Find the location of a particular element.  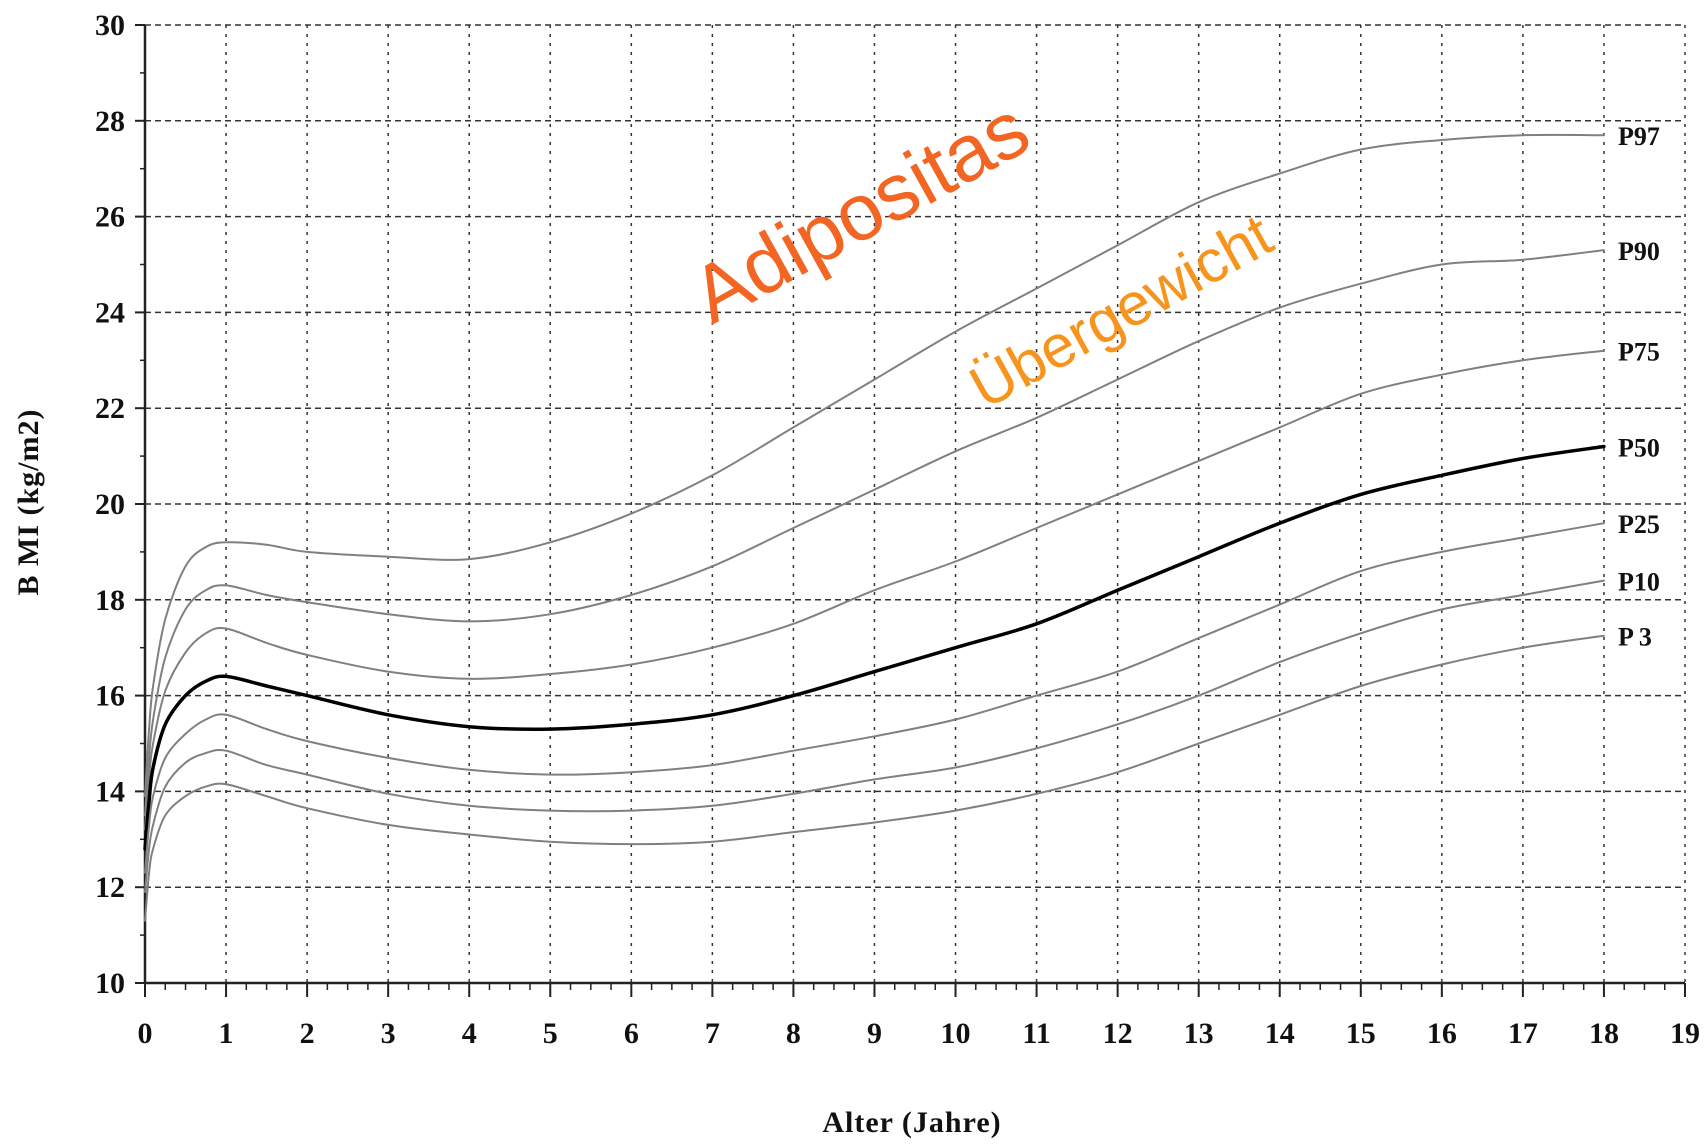

y-tick-label: 26 is located at coordinates (110, 217).